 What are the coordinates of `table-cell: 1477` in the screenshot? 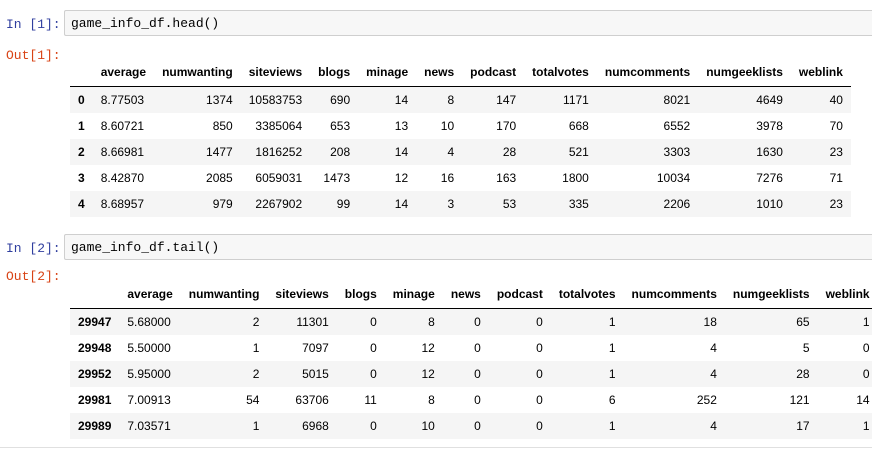 It's located at (219, 152).